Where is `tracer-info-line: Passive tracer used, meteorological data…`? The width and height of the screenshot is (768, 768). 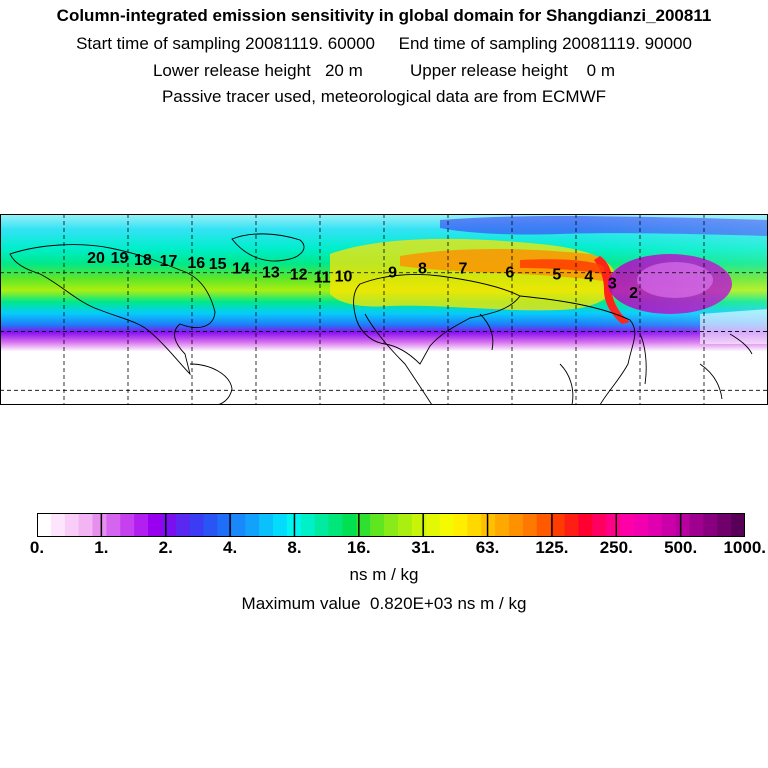 tracer-info-line: Passive tracer used, meteorological data… is located at coordinates (384, 96).